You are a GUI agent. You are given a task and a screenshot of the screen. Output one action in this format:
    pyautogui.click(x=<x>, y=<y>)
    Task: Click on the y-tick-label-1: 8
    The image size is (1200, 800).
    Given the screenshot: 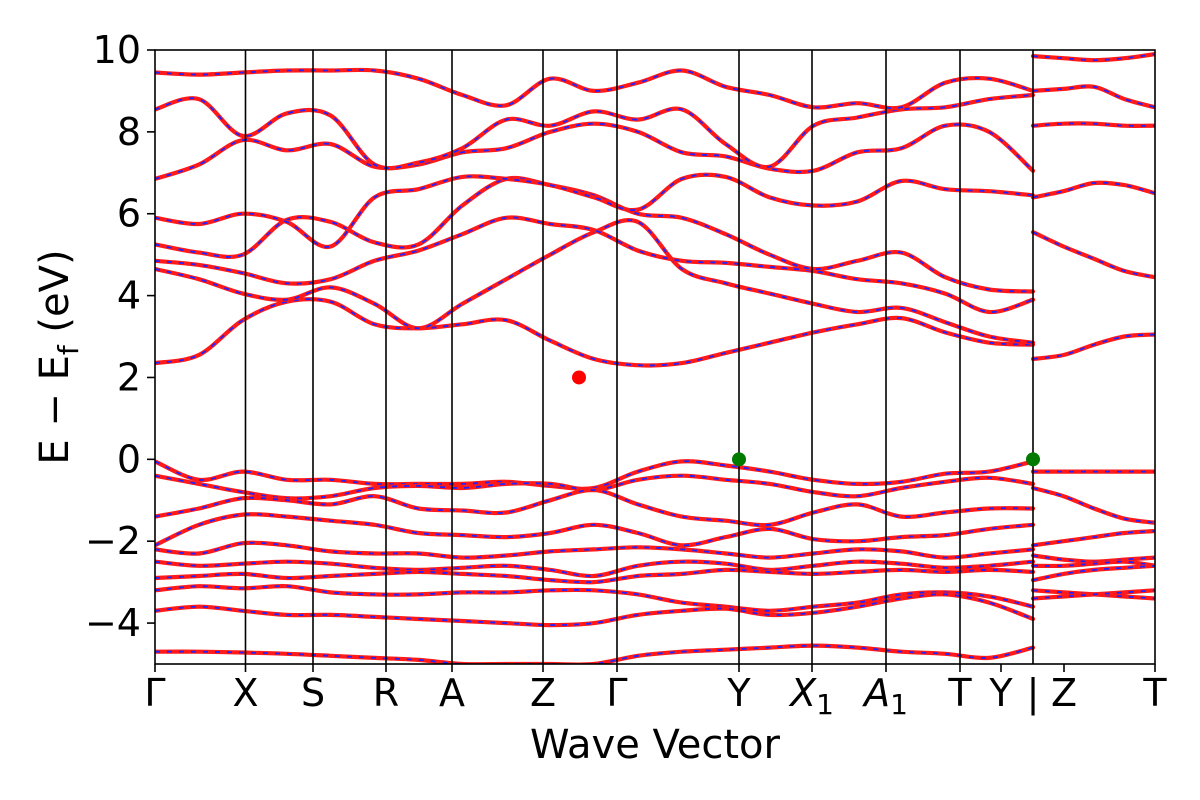 What is the action you would take?
    pyautogui.click(x=129, y=132)
    